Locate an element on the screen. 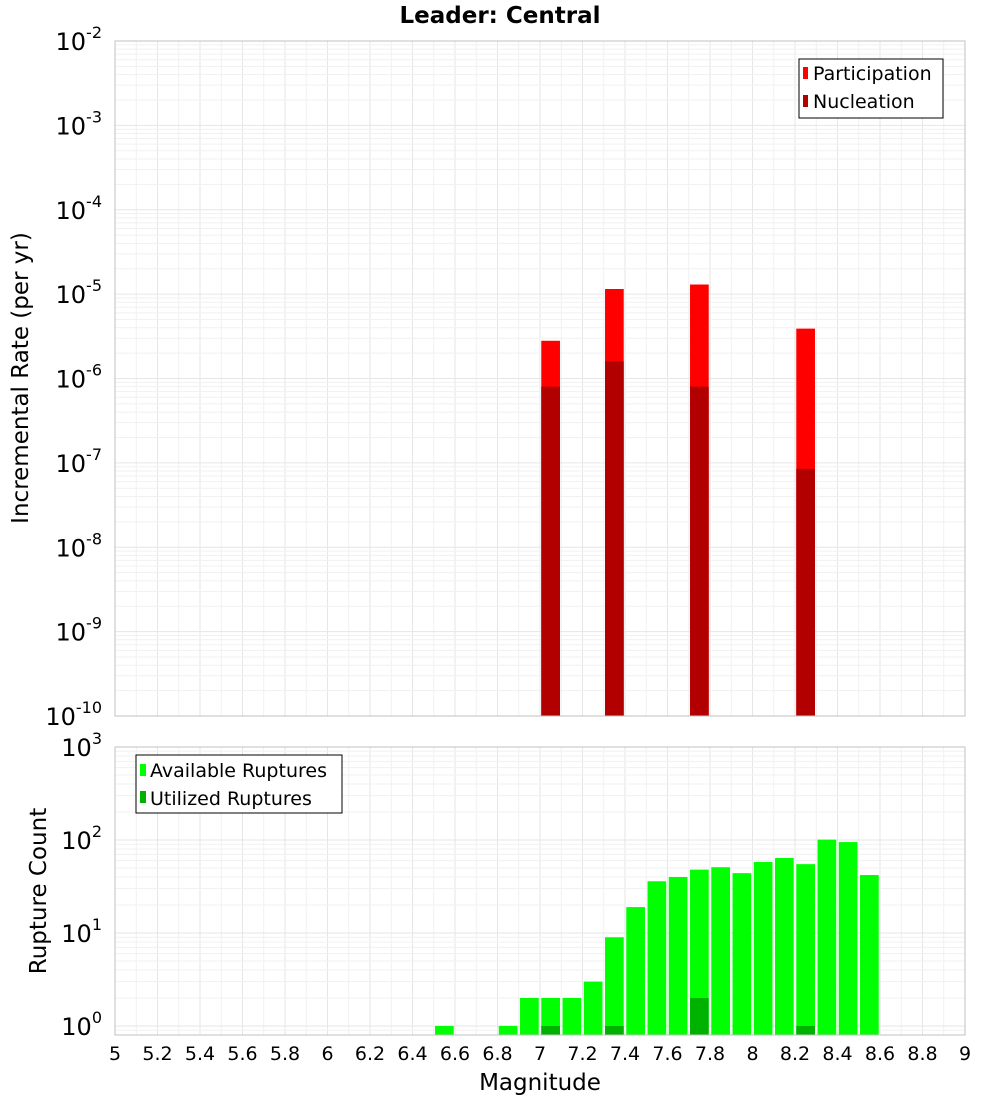 This screenshot has height=1100, width=1000. x-tick-label: 6.8 is located at coordinates (497, 1054).